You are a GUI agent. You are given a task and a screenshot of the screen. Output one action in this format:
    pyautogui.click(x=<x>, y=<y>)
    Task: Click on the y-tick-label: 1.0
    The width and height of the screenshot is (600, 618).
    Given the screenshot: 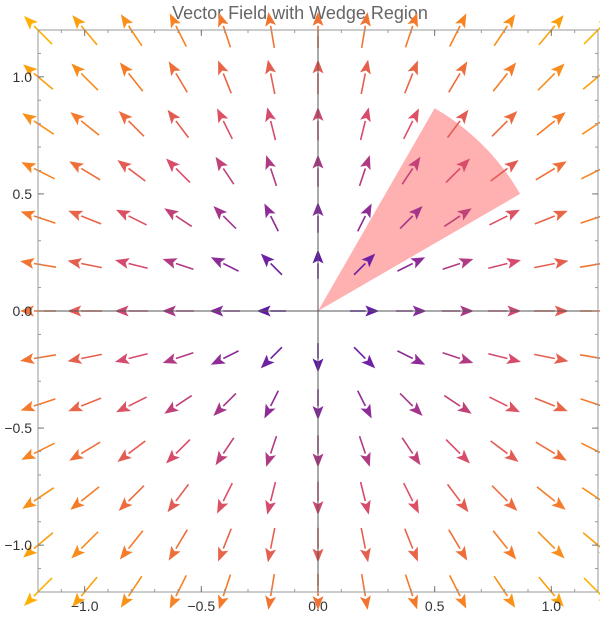 What is the action you would take?
    pyautogui.click(x=23, y=77)
    